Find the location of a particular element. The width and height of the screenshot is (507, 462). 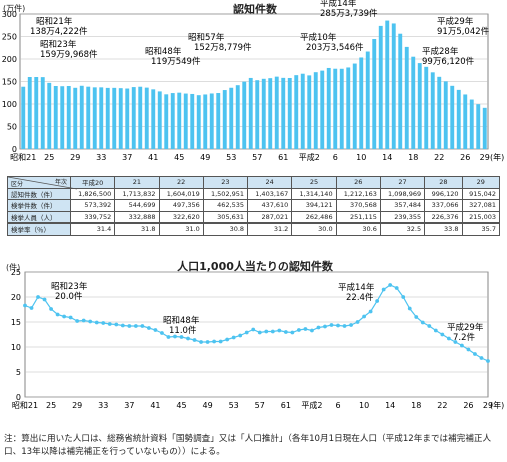

line-x-tick-label: 61 is located at coordinates (286, 405).